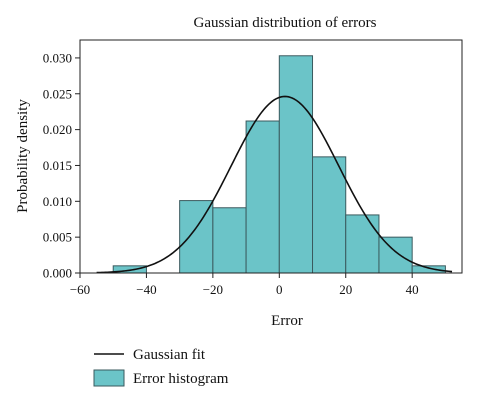 Image resolution: width=500 pixels, height=403 pixels. What do you see at coordinates (412, 289) in the screenshot?
I see `x-tick-label: 40` at bounding box center [412, 289].